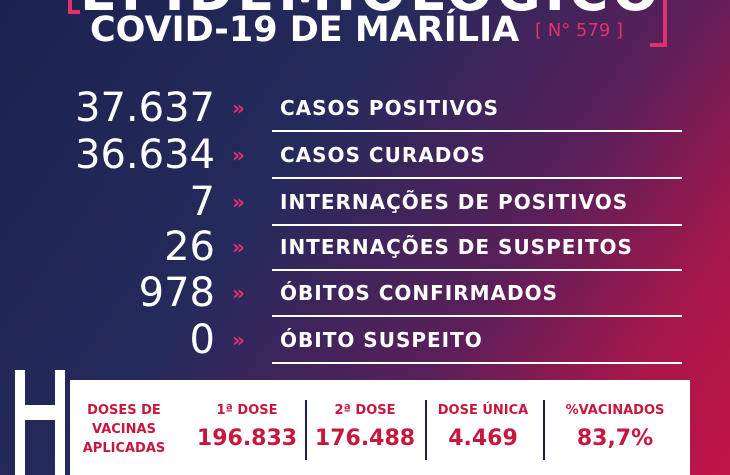  Describe the element at coordinates (124, 429) in the screenshot. I see `vaccine-title-line: VACINAS` at that location.